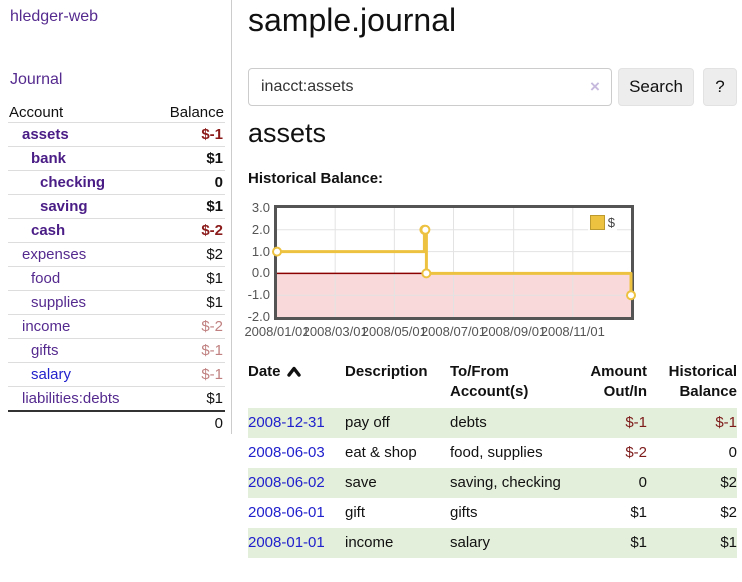 This screenshot has width=742, height=582. What do you see at coordinates (702, 381) in the screenshot?
I see `register-header-balance: Historical Balance` at bounding box center [702, 381].